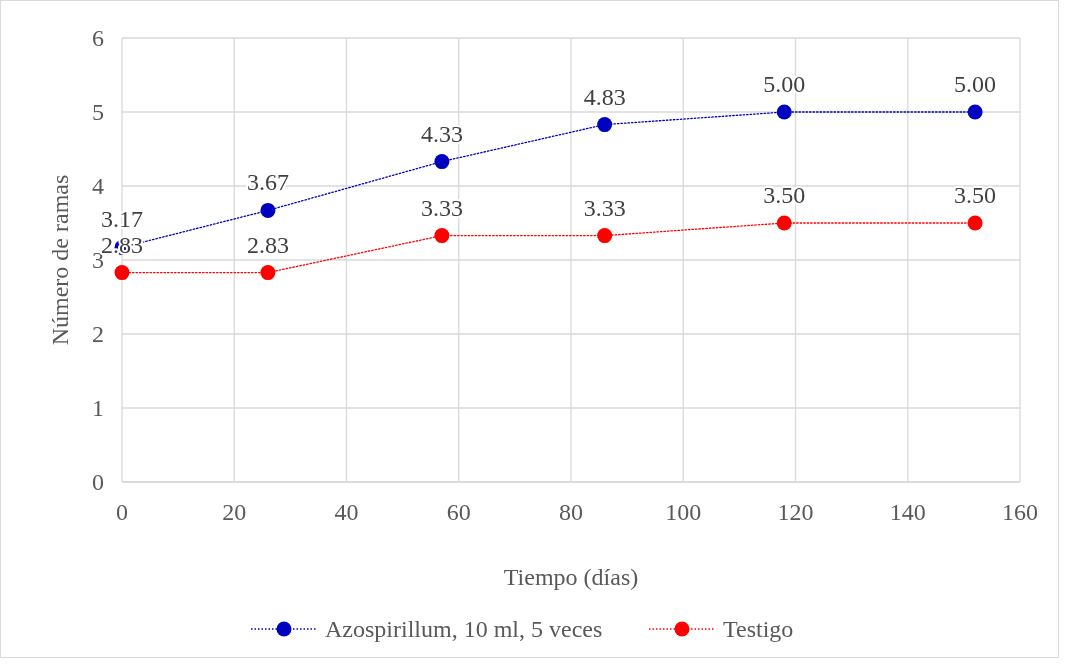 This screenshot has width=1067, height=666. What do you see at coordinates (758, 629) in the screenshot?
I see `legend-label: Testigo` at bounding box center [758, 629].